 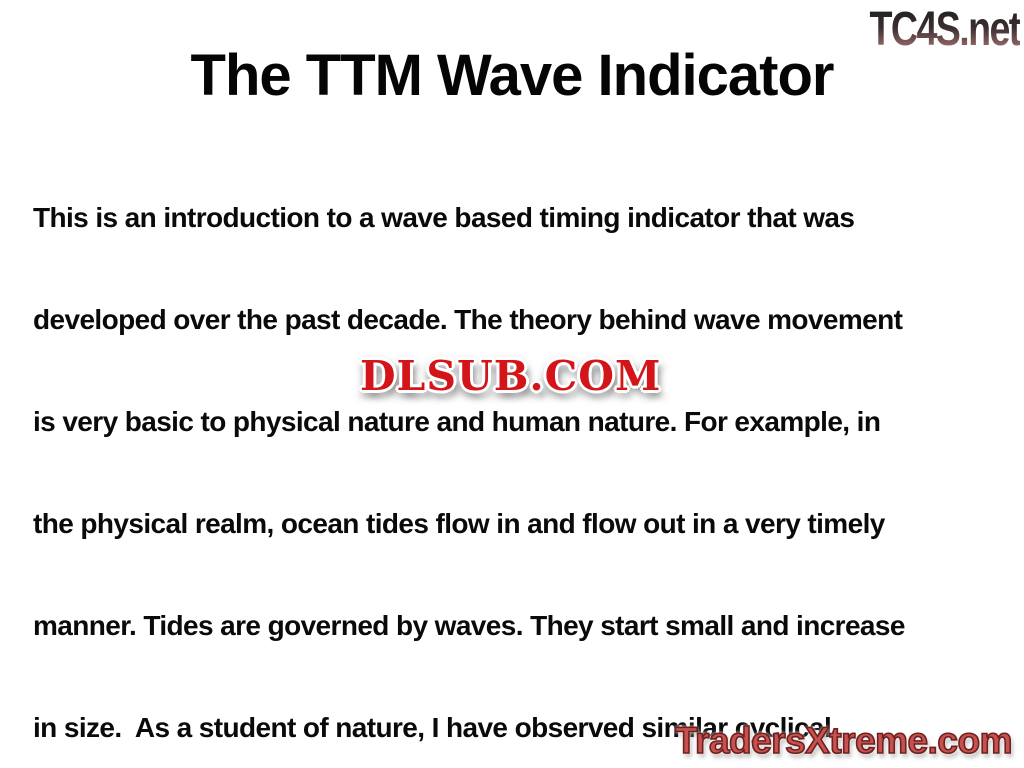 What do you see at coordinates (511, 376) in the screenshot?
I see `dlsub-watermark: DLSUB.COM` at bounding box center [511, 376].